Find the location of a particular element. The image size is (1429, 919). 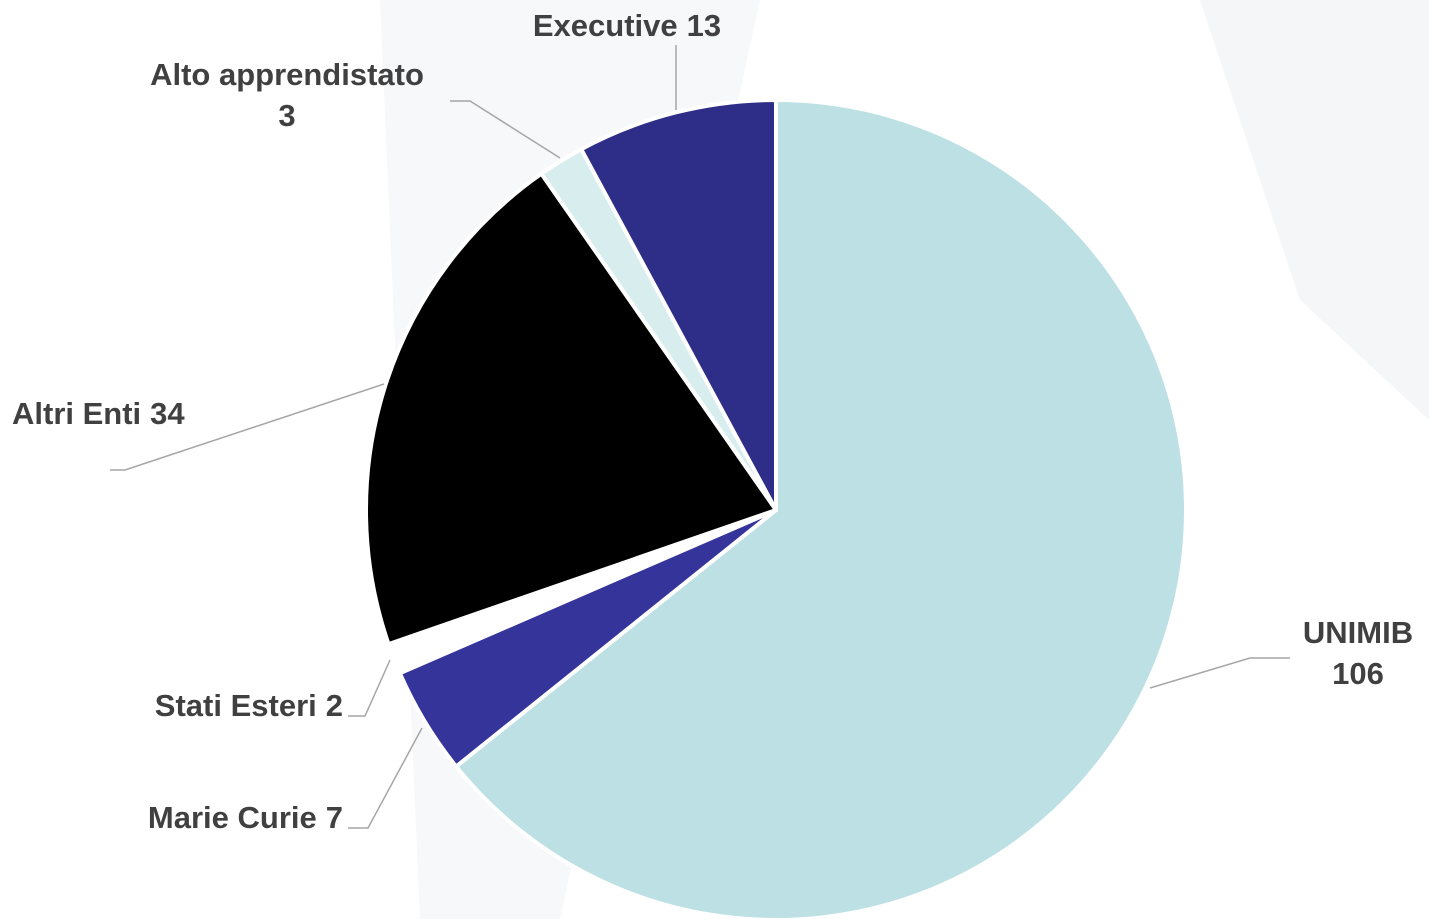

label-name: Altri Enti is located at coordinates (76, 413).